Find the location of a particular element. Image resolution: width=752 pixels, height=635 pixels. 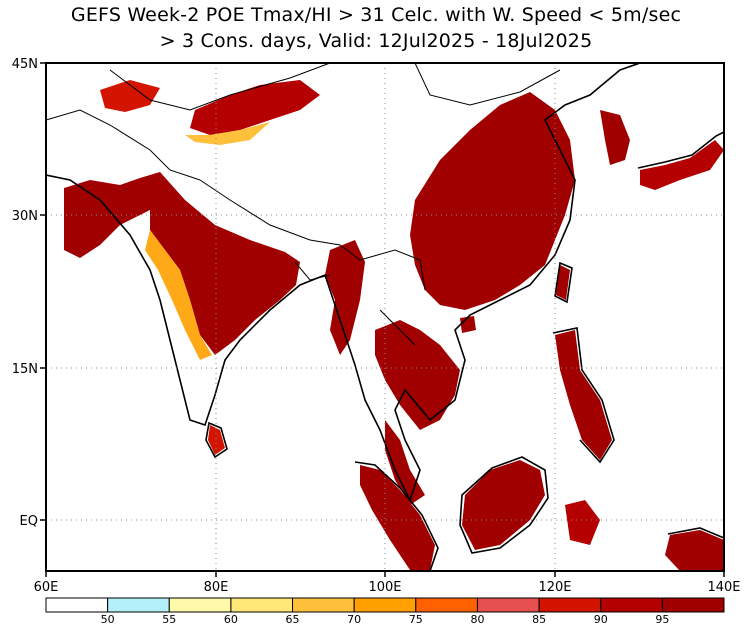

lat-label-eq: EQ is located at coordinates (29, 521).